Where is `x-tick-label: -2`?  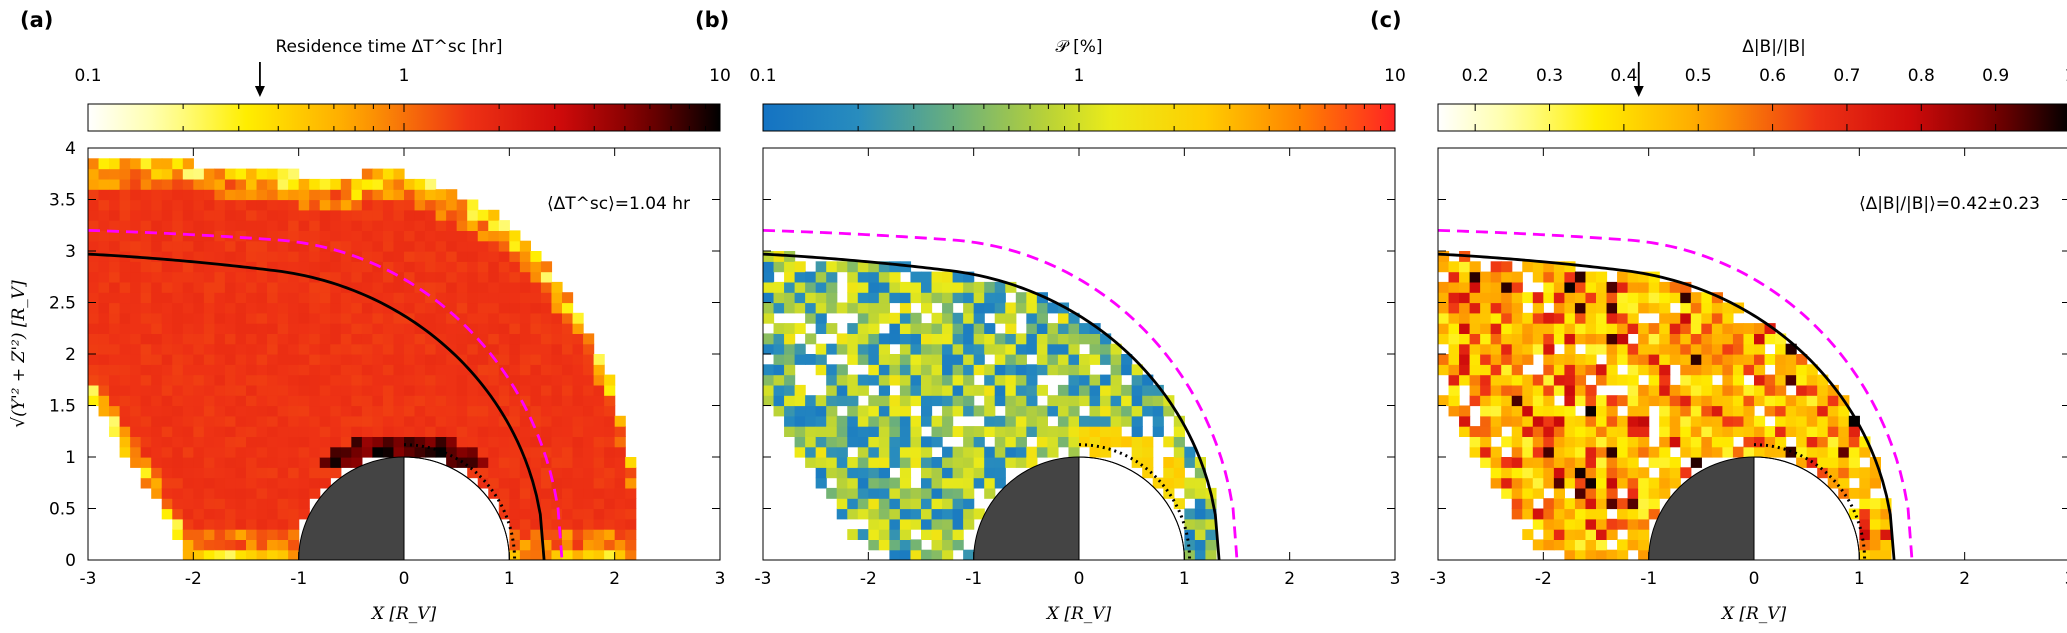
x-tick-label: -2 is located at coordinates (193, 579).